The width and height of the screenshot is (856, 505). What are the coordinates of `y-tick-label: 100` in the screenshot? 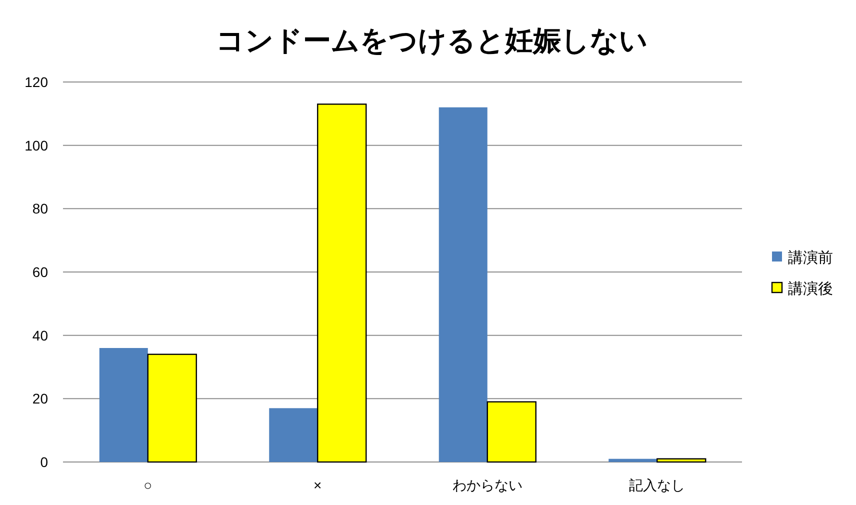 It's located at (36, 145).